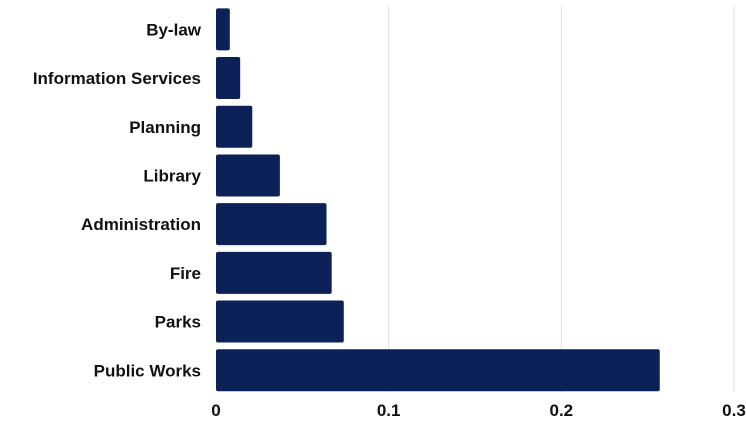  I want to click on category-label: Fire, so click(185, 273).